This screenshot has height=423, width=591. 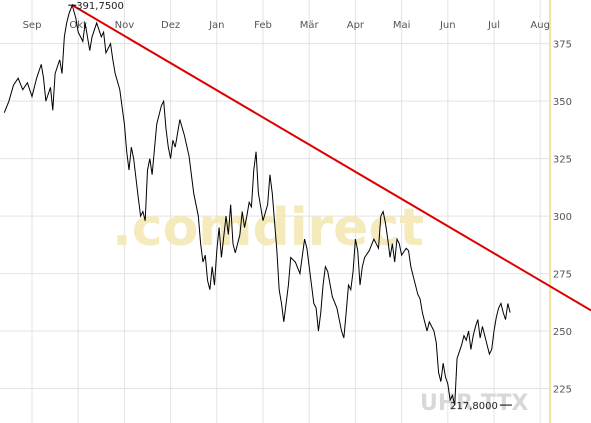 What do you see at coordinates (125, 25) in the screenshot?
I see `x-tick-label: Nov` at bounding box center [125, 25].